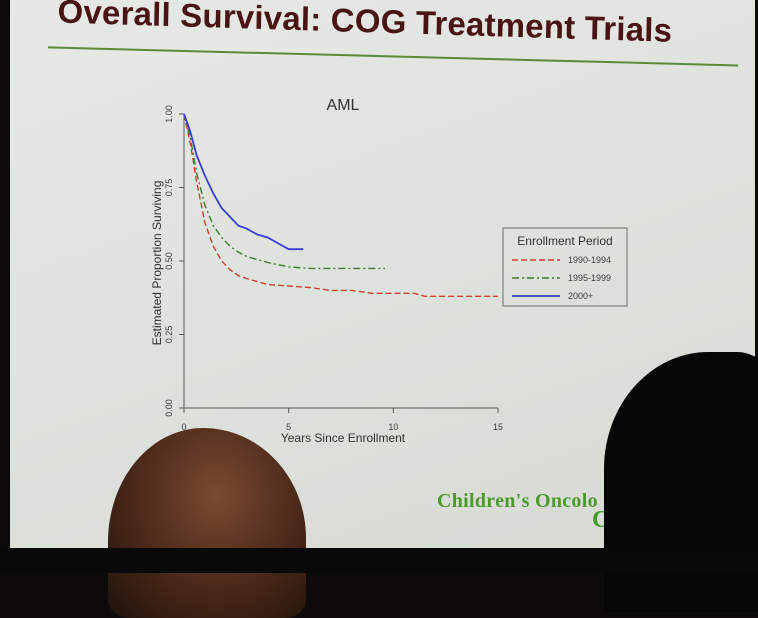 The image size is (758, 618). I want to click on chart-legend: Enrollment Period 1990-1994 1995-1999 2000+, so click(565, 267).